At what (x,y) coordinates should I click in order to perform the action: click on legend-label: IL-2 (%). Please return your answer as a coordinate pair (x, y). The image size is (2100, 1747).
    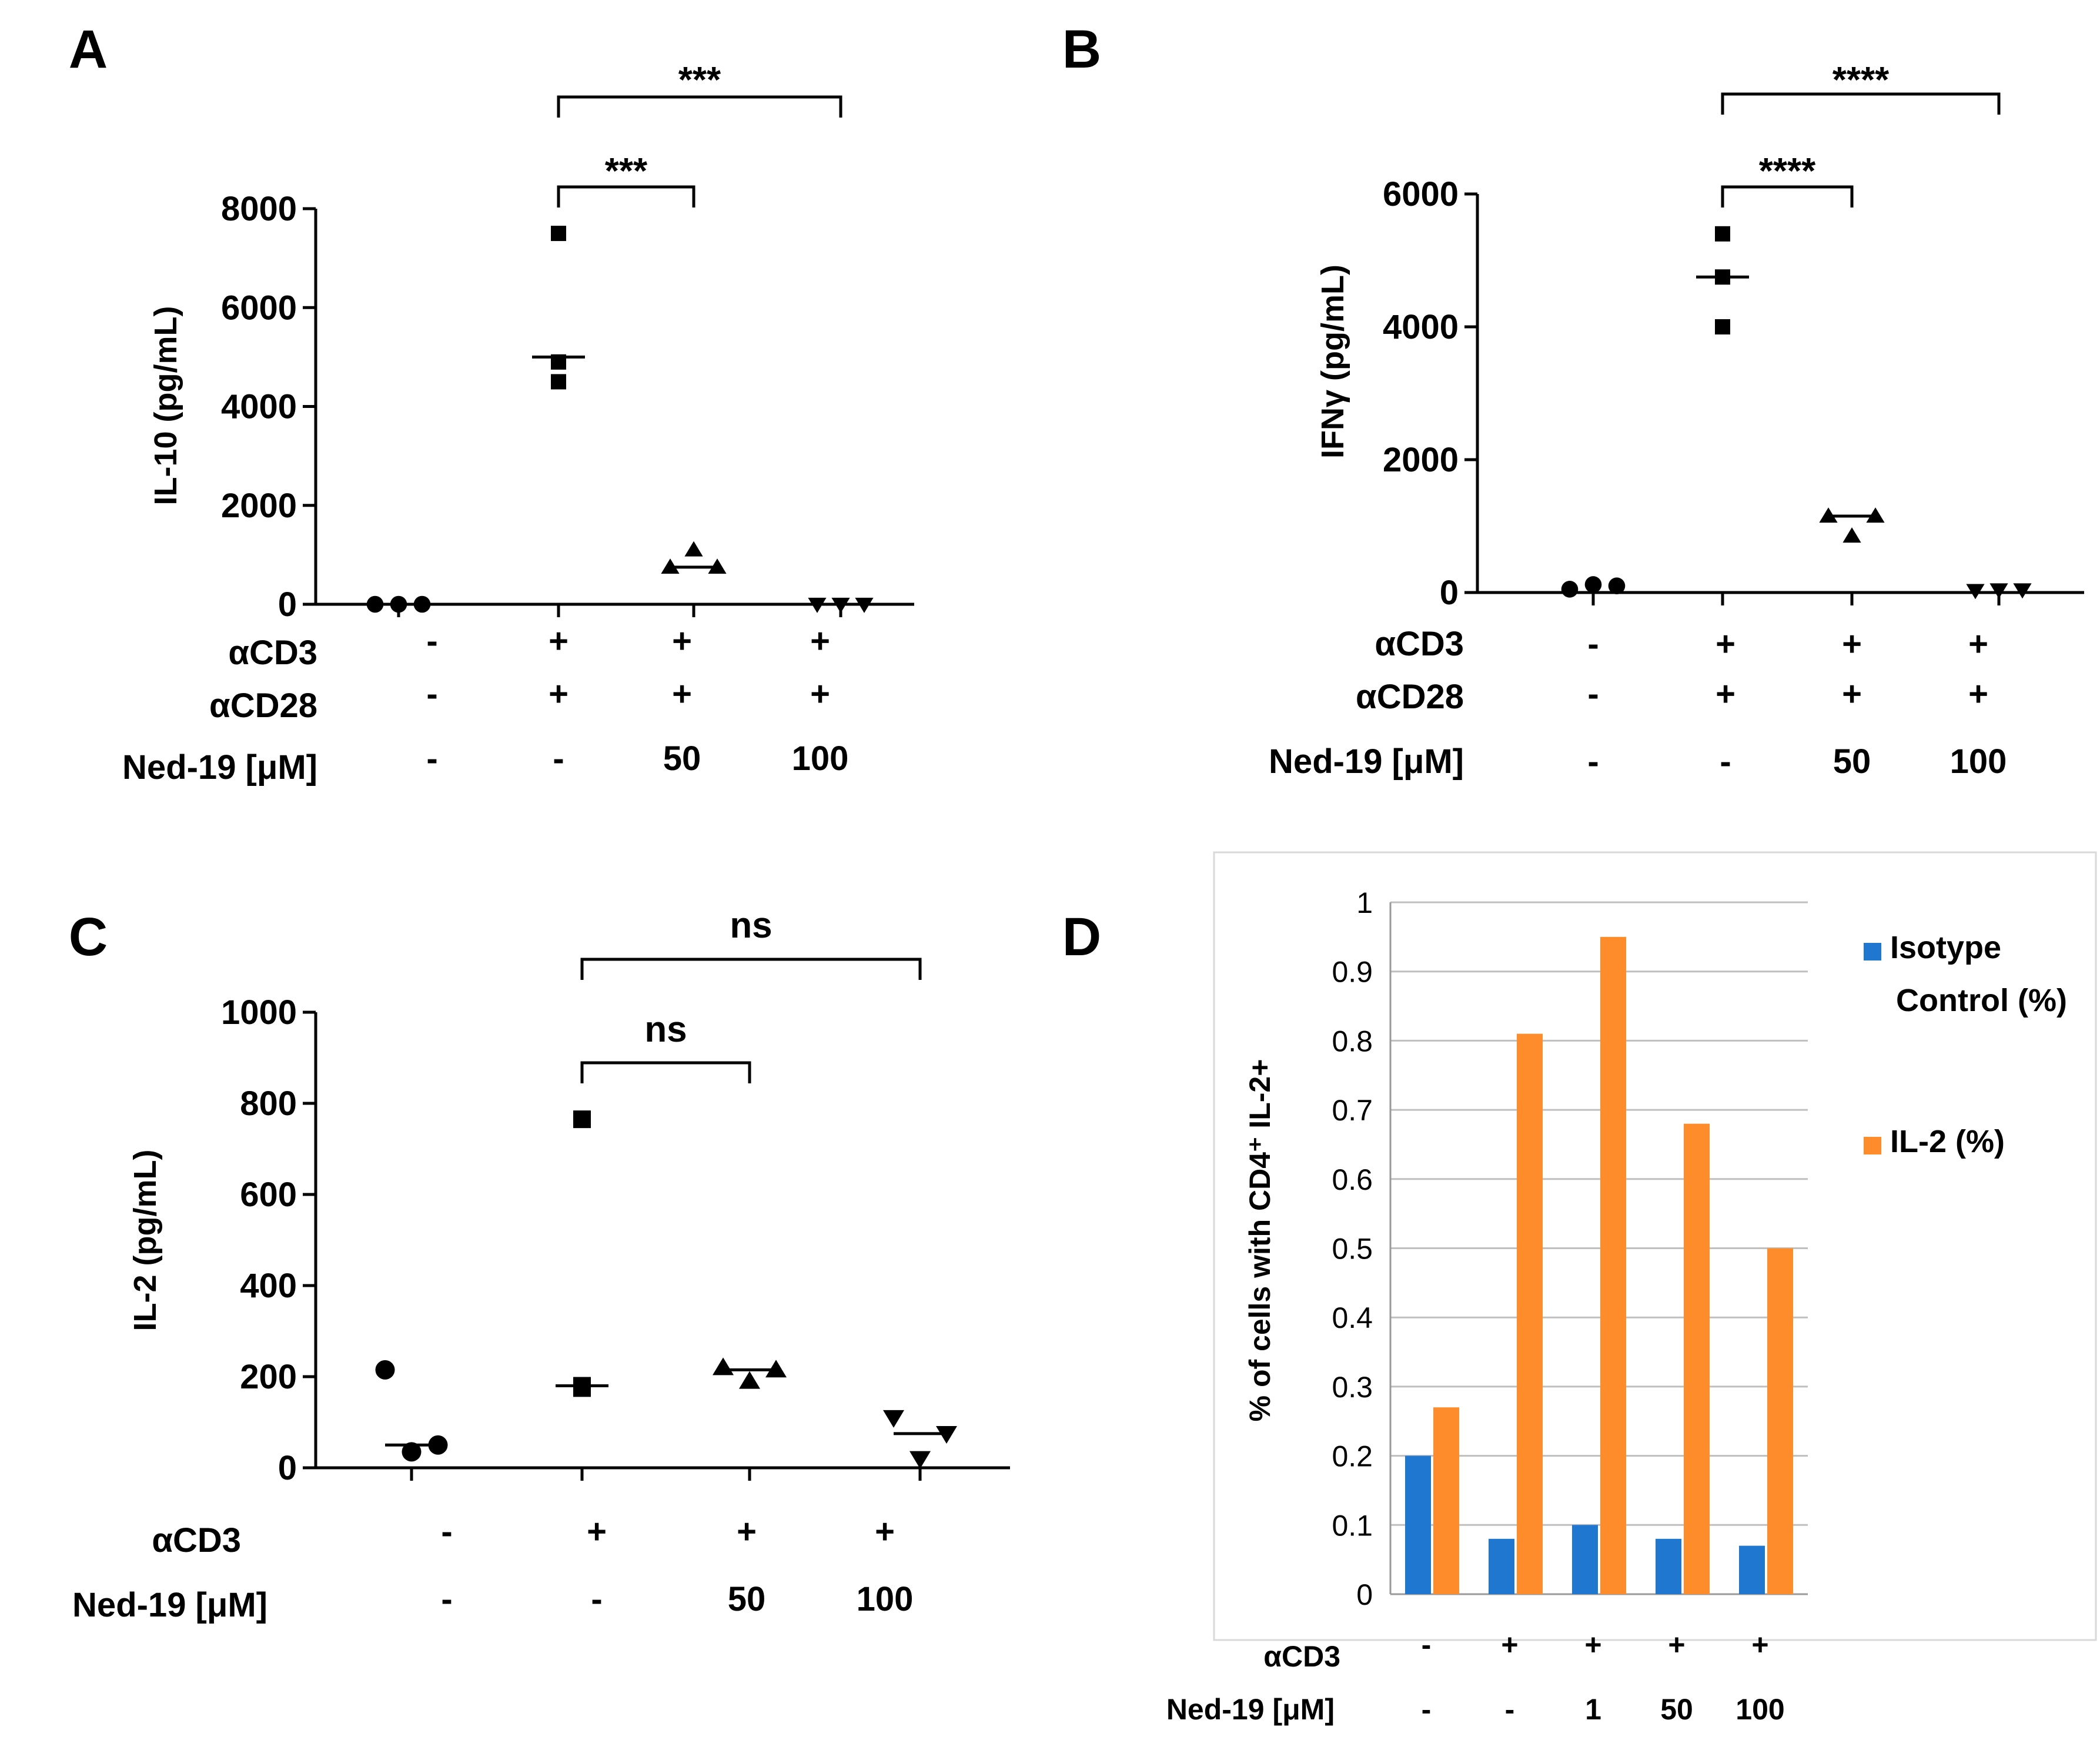
    Looking at the image, I should click on (1947, 1141).